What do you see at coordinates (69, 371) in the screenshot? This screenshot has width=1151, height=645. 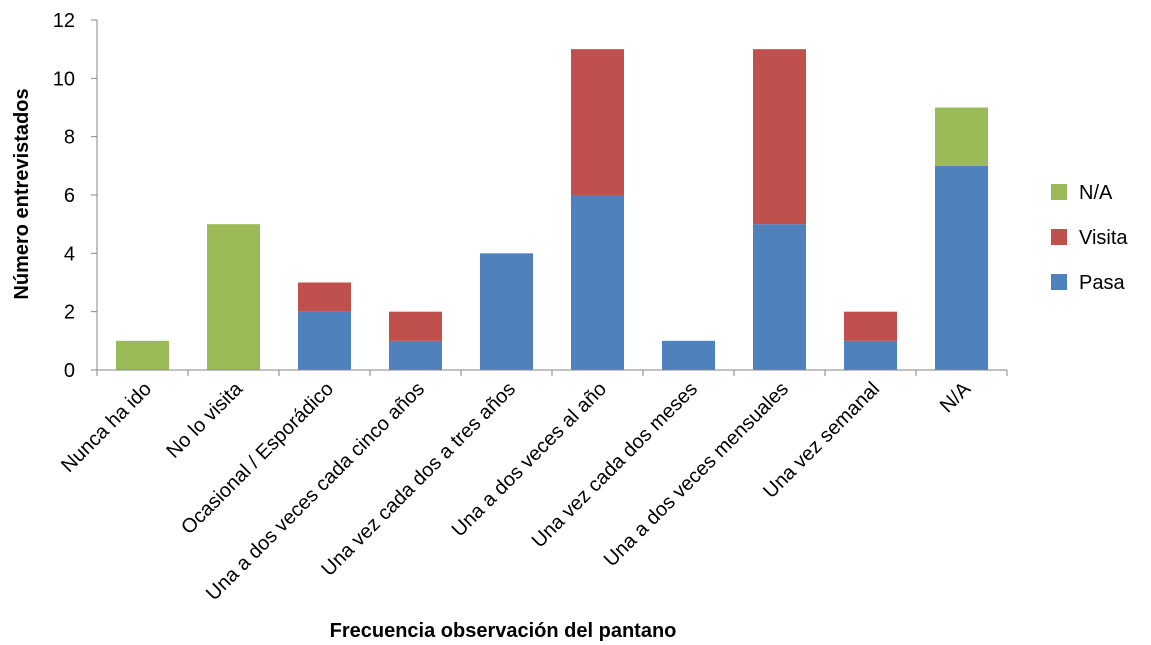 I see `y-tick-label: 0` at bounding box center [69, 371].